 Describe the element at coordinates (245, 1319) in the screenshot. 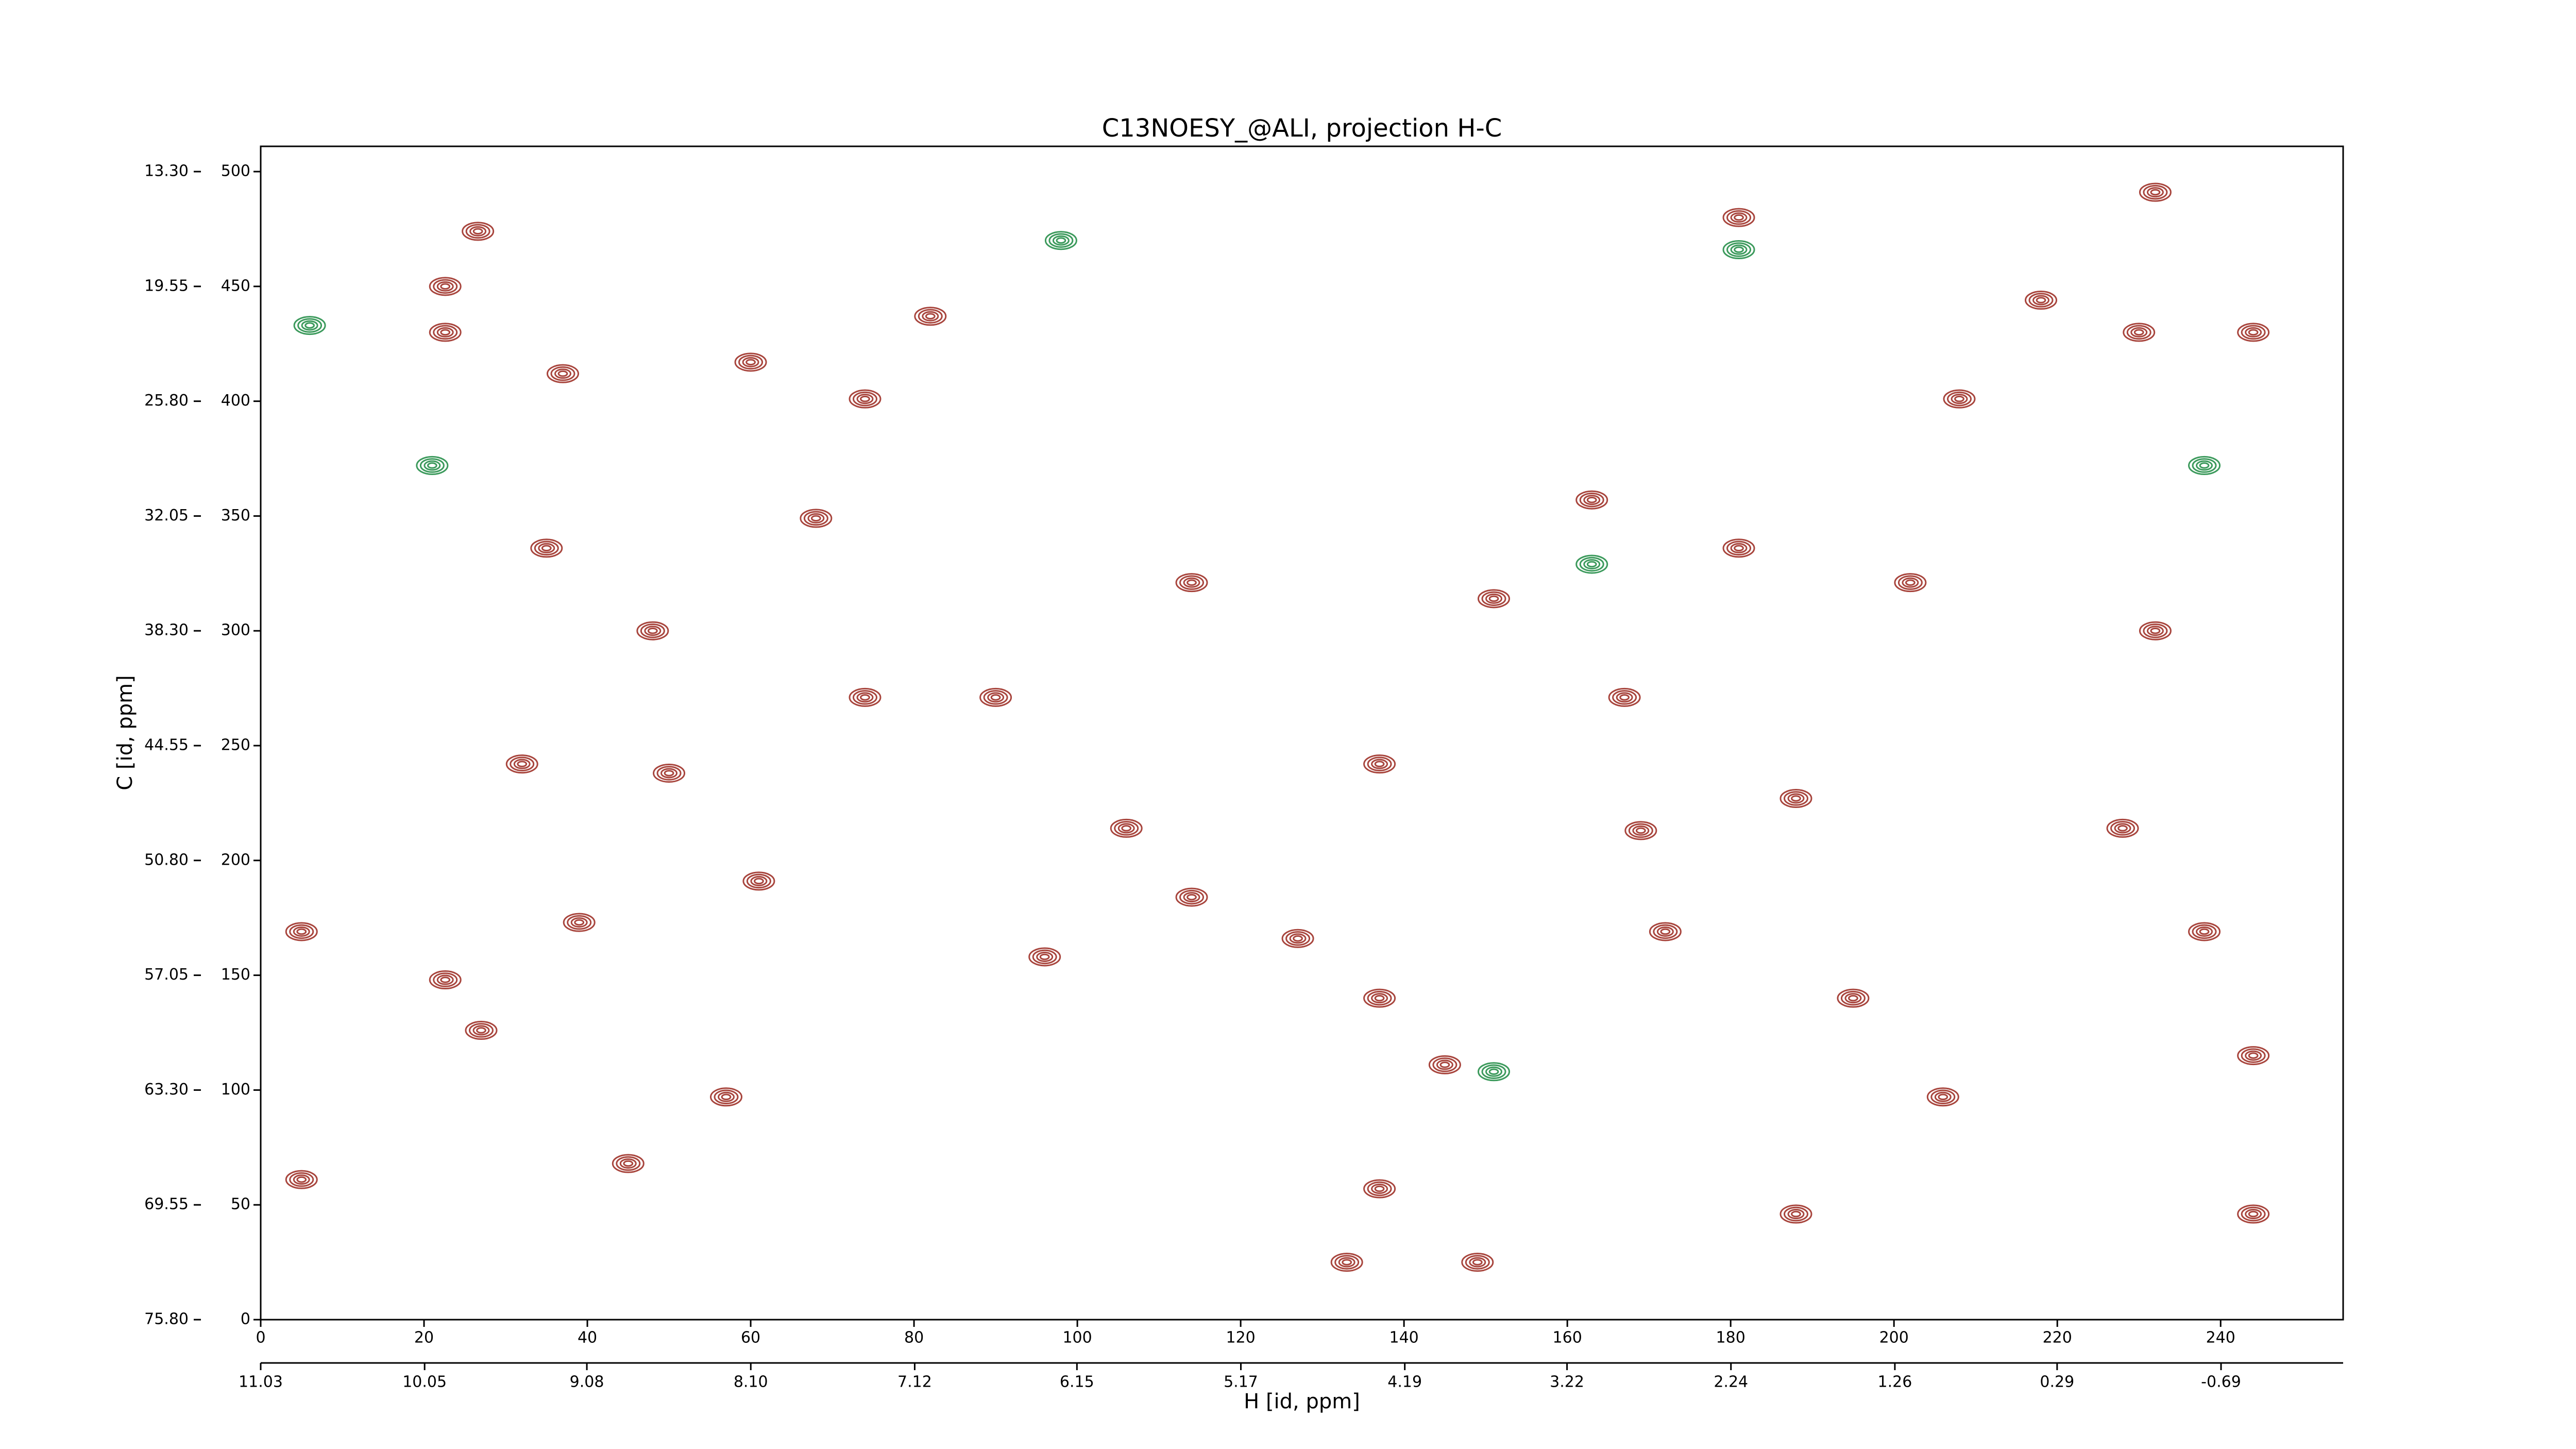

I see `y-tick-label: 0` at that location.